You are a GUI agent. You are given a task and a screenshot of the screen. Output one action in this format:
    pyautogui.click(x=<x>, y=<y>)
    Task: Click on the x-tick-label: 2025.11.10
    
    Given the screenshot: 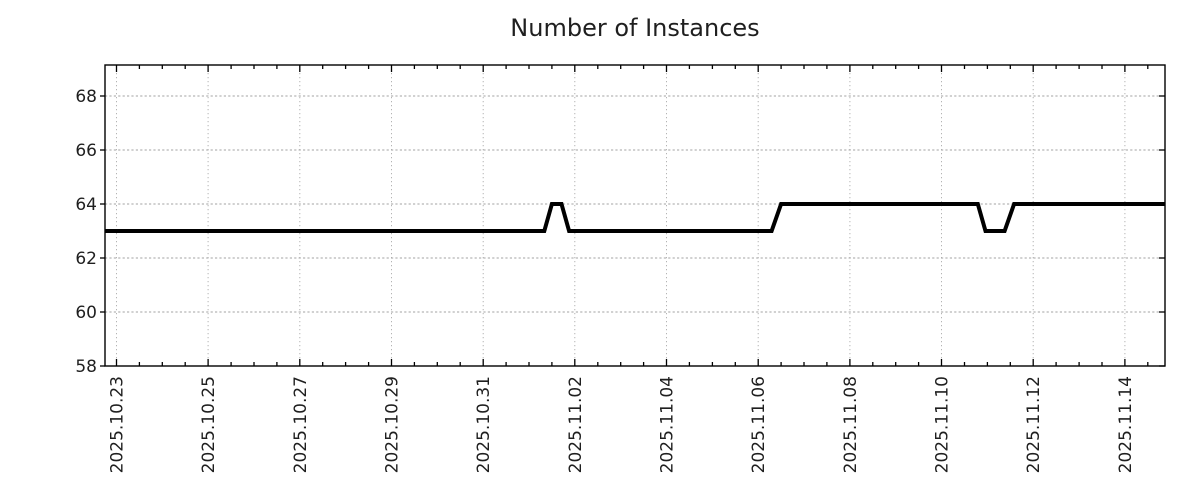 What is the action you would take?
    pyautogui.click(x=943, y=424)
    